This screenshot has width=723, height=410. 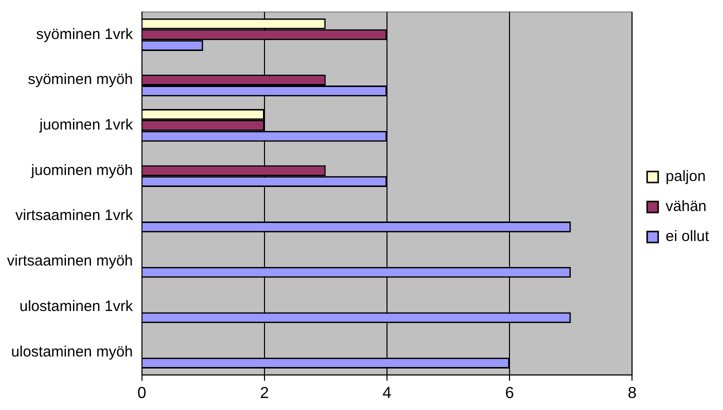 I want to click on y-tick-label: virtsaaminen 1vrk, so click(x=74, y=215).